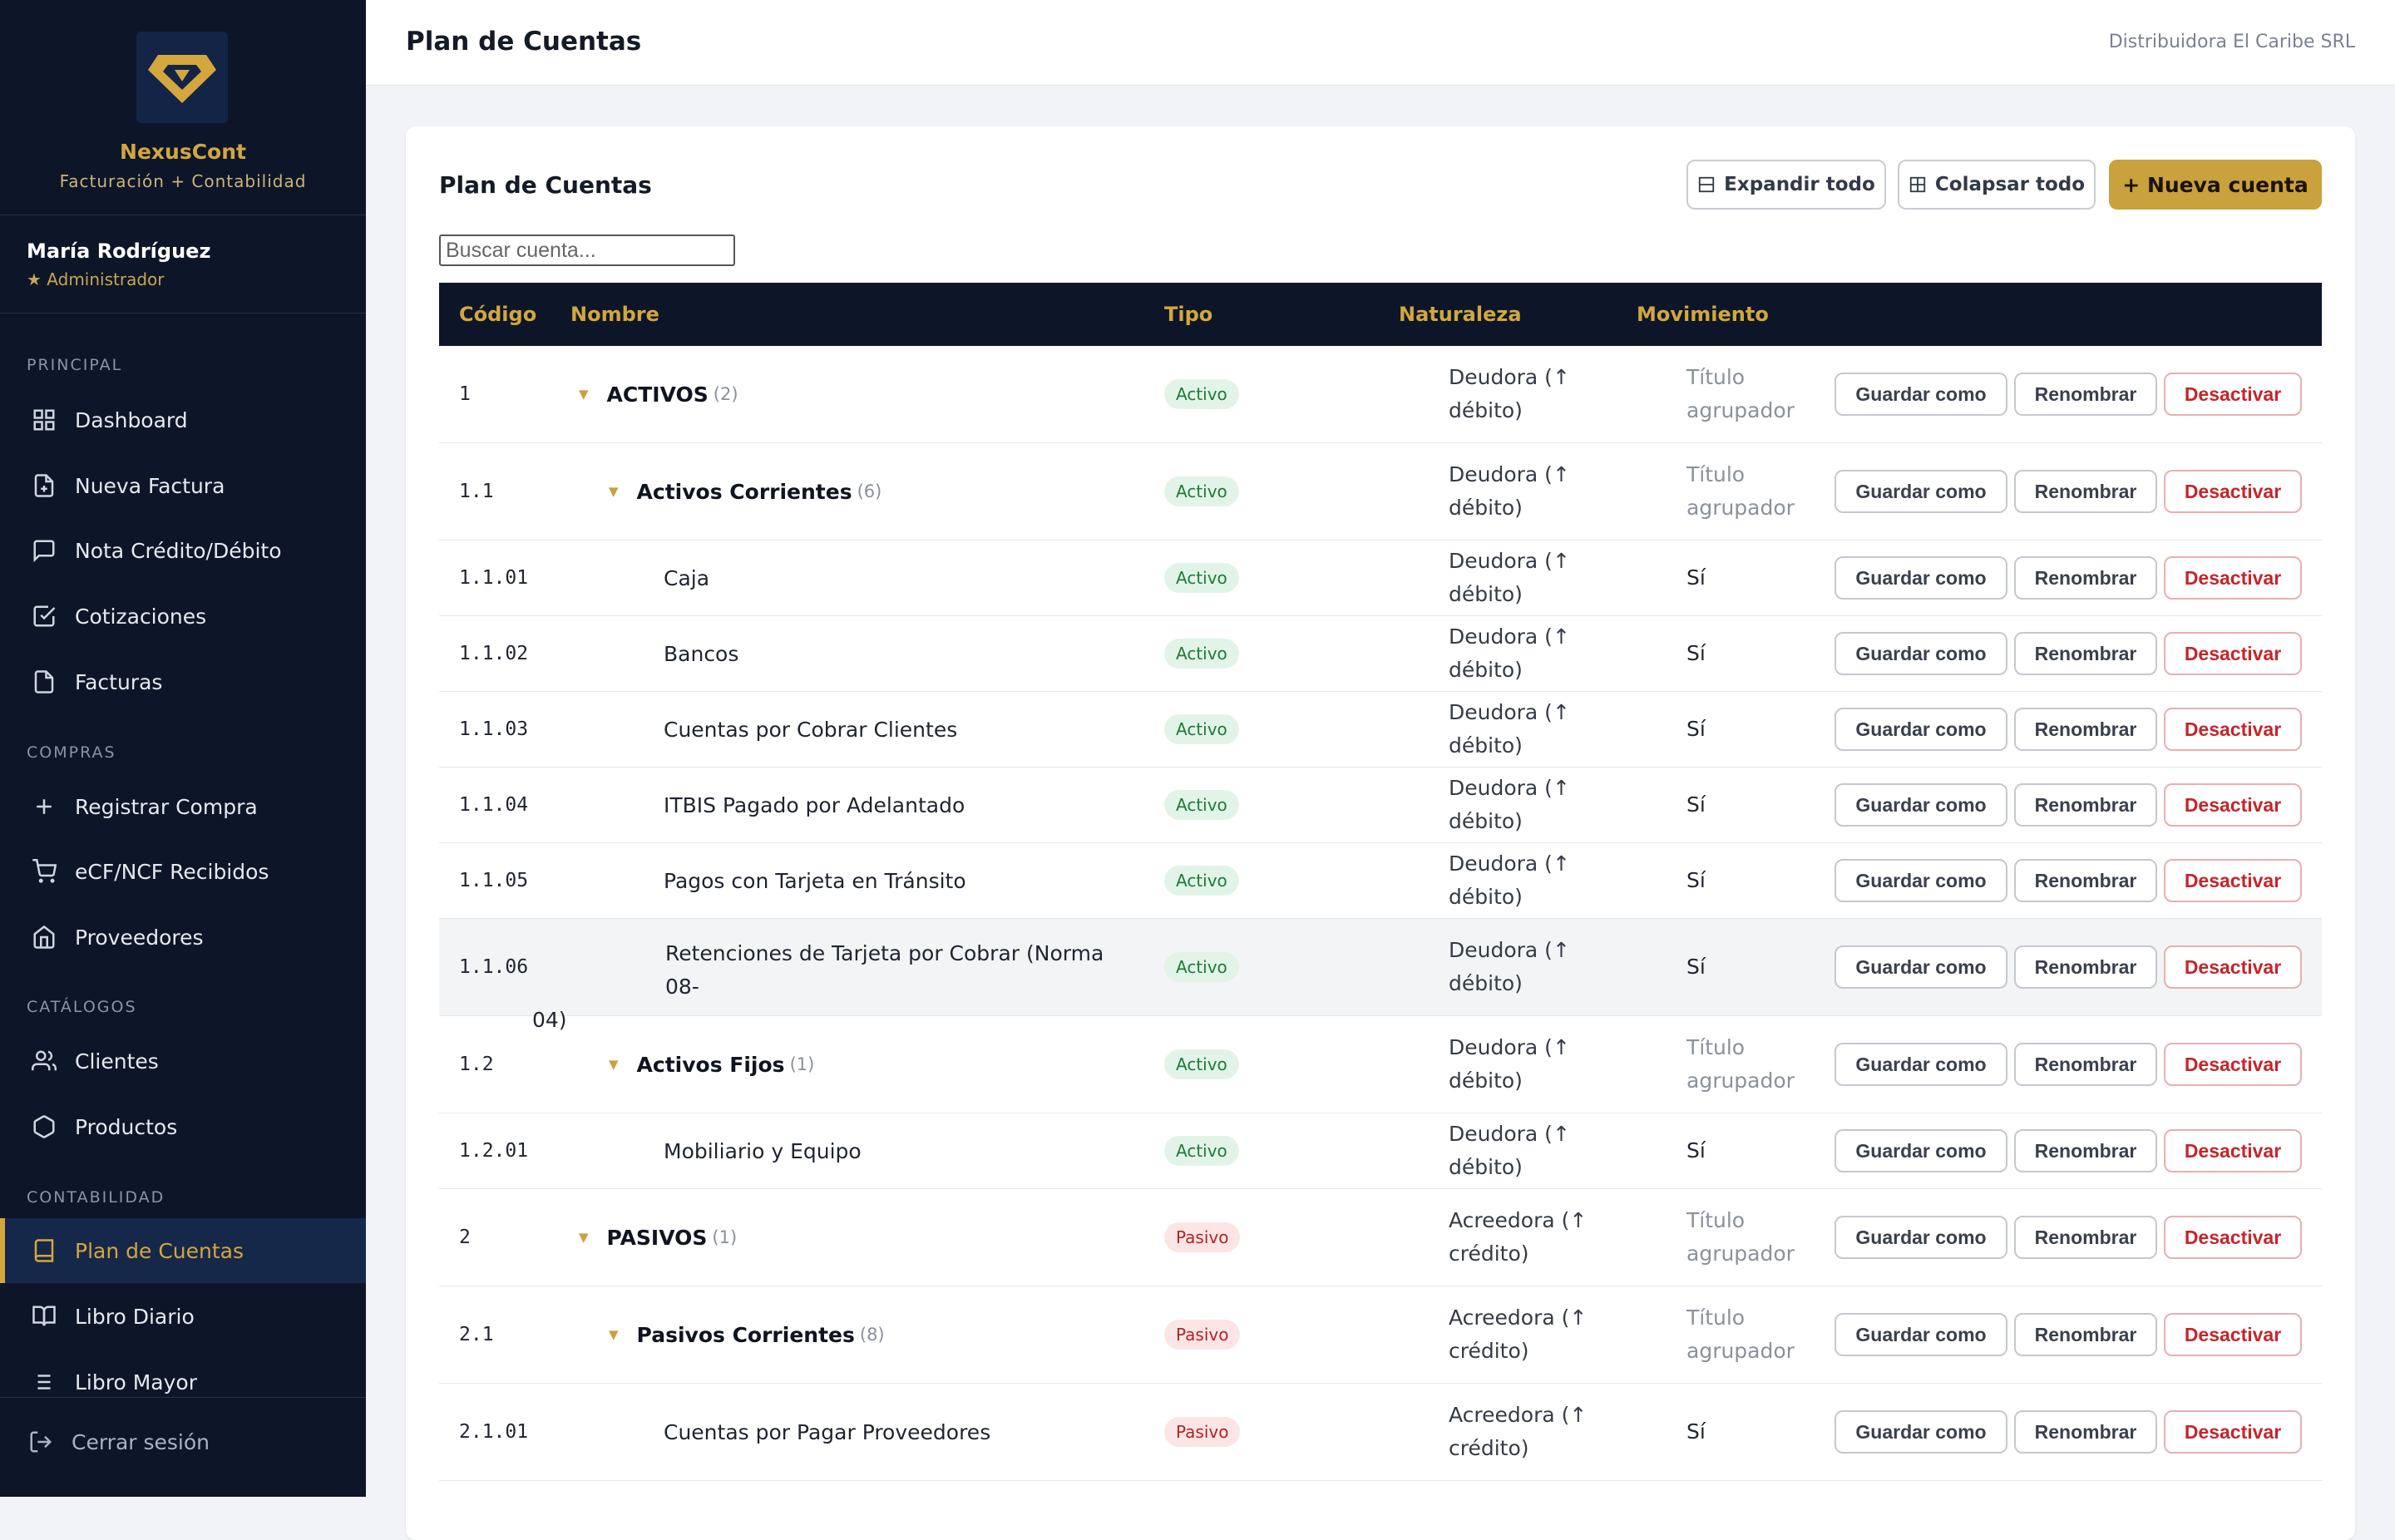 The height and width of the screenshot is (1540, 2395). What do you see at coordinates (183, 681) in the screenshot?
I see `sidebar-item-facturas: Facturas` at bounding box center [183, 681].